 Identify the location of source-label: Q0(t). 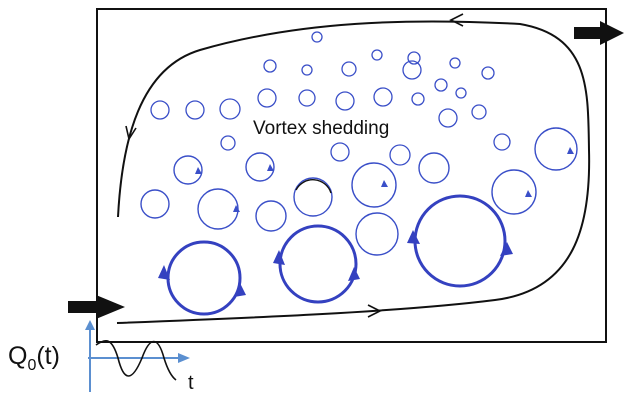
(34, 358).